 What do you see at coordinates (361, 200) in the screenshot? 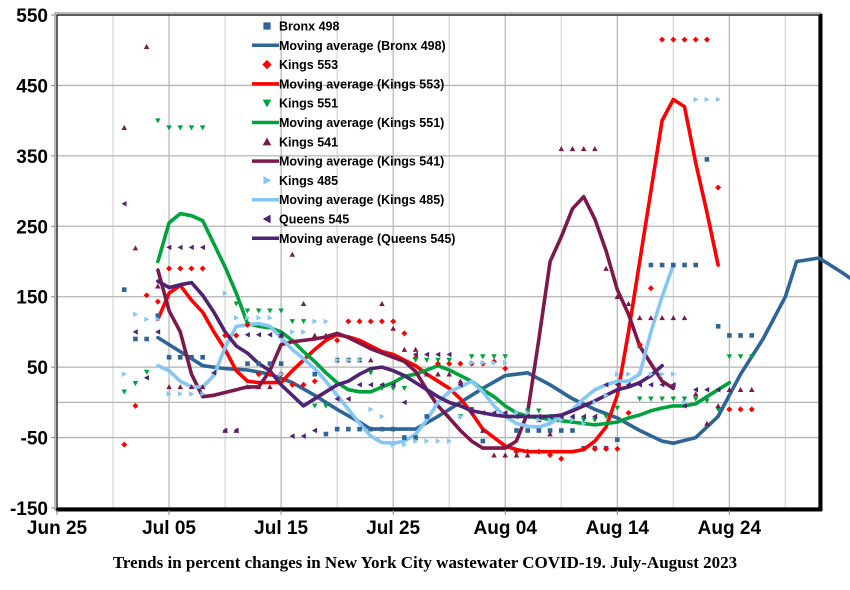
I see `legend-label: Moving average (Kings 485)` at bounding box center [361, 200].